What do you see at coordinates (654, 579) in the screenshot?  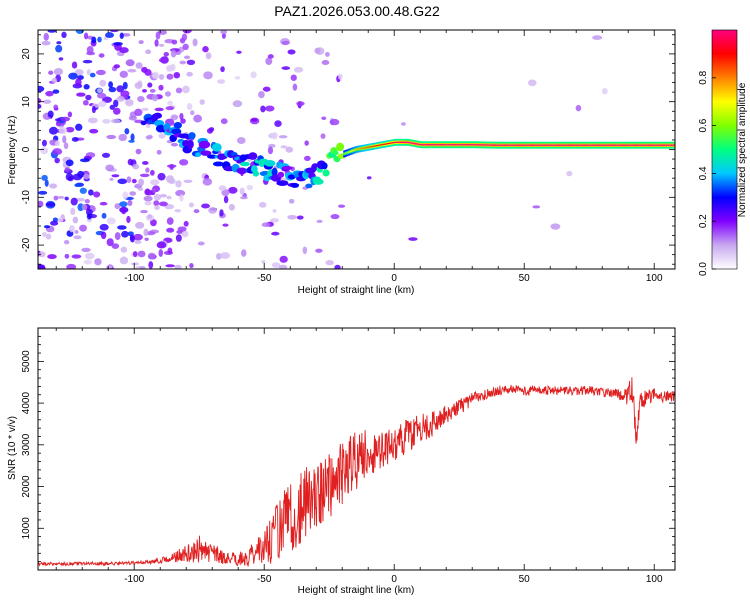 I see `snr-x-tick-label: 100` at bounding box center [654, 579].